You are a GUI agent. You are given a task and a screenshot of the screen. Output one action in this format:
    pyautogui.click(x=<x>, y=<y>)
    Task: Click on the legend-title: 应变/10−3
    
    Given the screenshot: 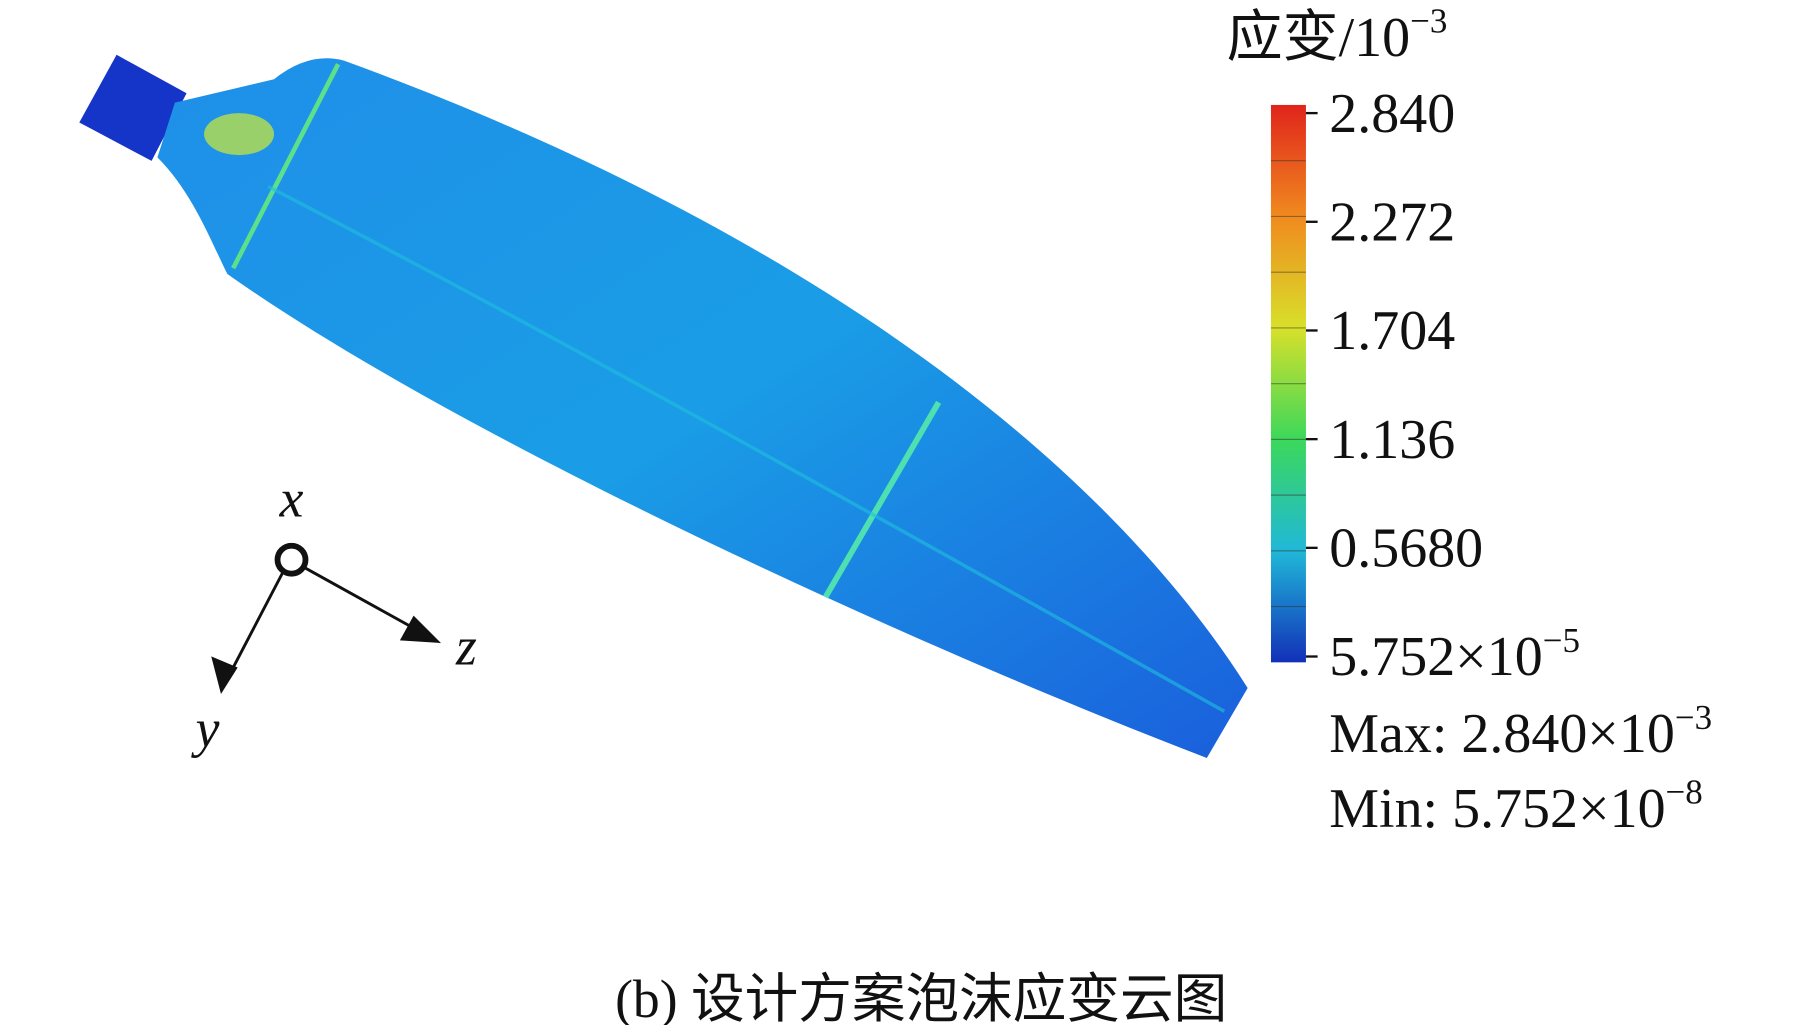 What is the action you would take?
    pyautogui.click(x=1337, y=35)
    